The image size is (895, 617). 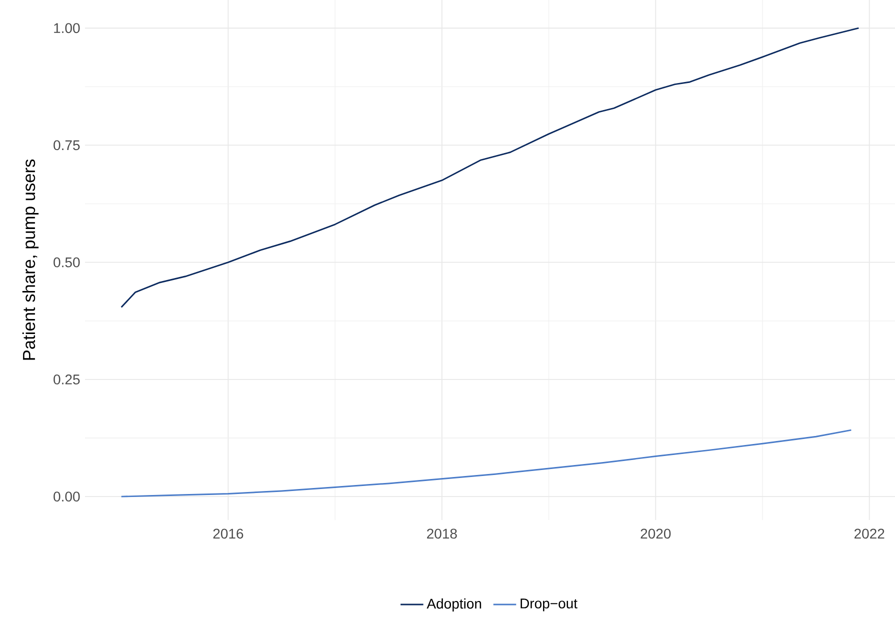 I want to click on y-tick-label: 0.25, so click(x=67, y=379).